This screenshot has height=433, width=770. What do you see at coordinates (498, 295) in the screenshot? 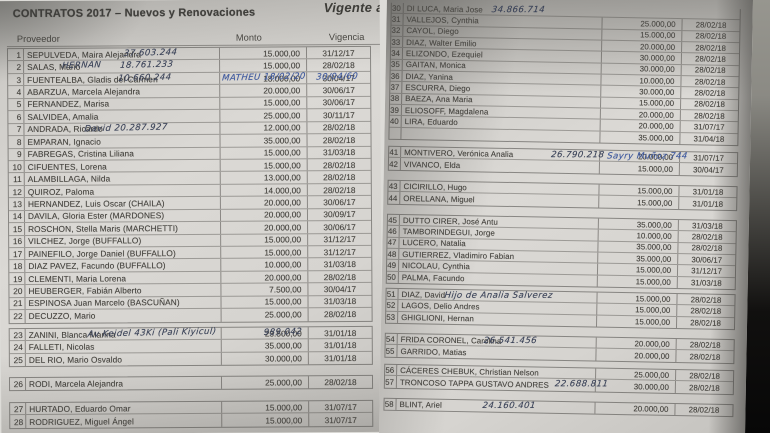
I see `handwritten-annotation: Hijo de Analia Salverez` at bounding box center [498, 295].